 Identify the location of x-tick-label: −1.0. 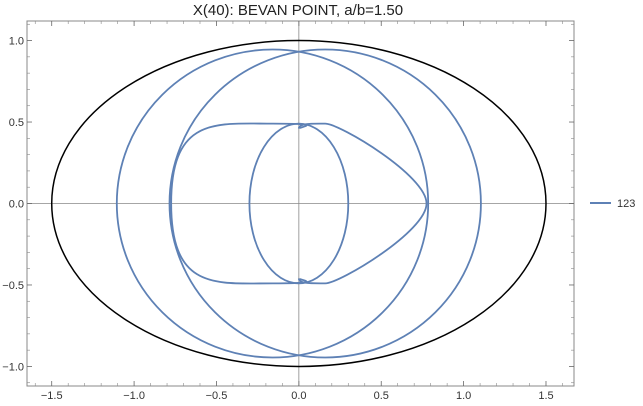
(134, 396).